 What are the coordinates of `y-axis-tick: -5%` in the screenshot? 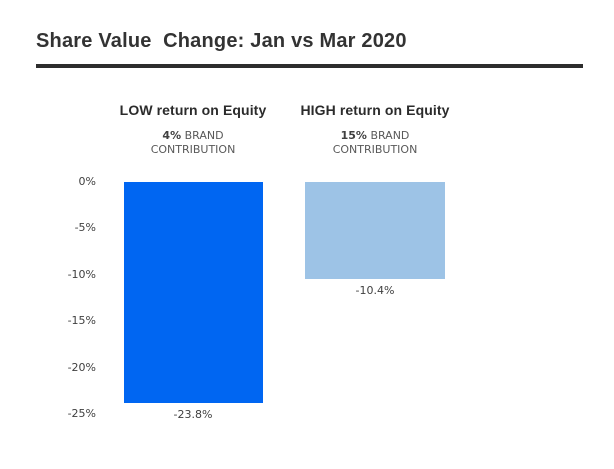 It's located at (85, 228).